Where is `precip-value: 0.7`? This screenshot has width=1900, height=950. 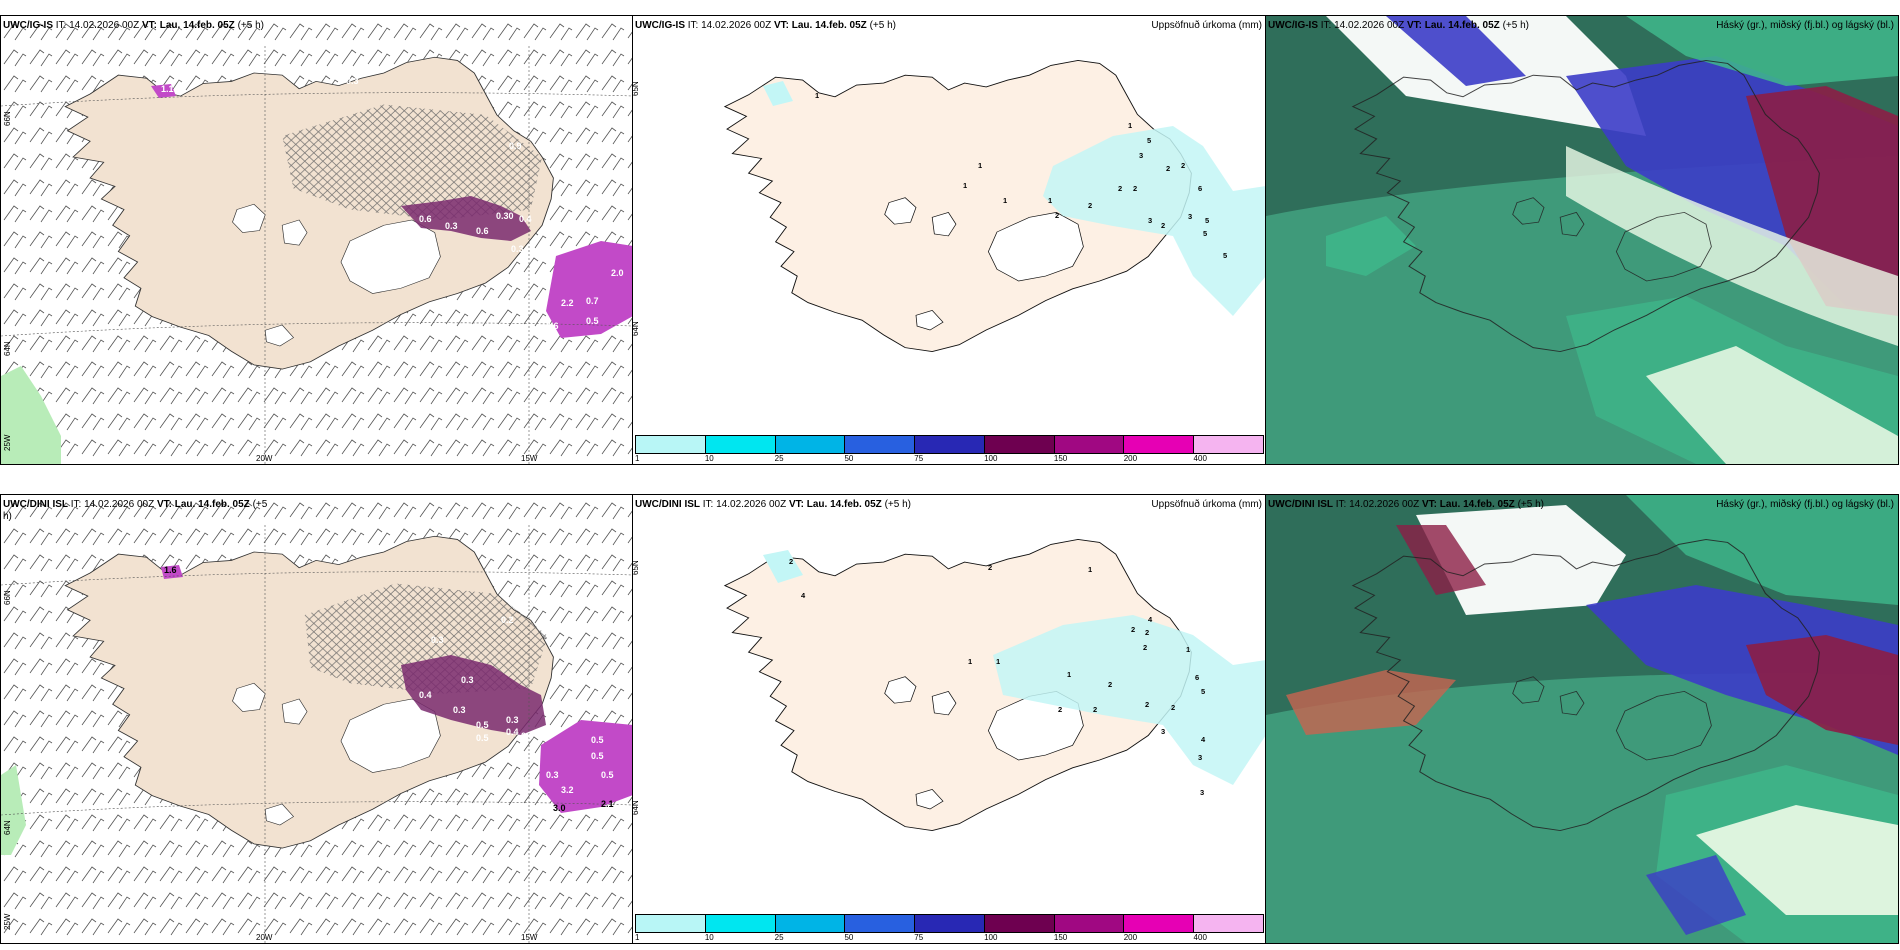
precip-value: 0.7 is located at coordinates (547, 231).